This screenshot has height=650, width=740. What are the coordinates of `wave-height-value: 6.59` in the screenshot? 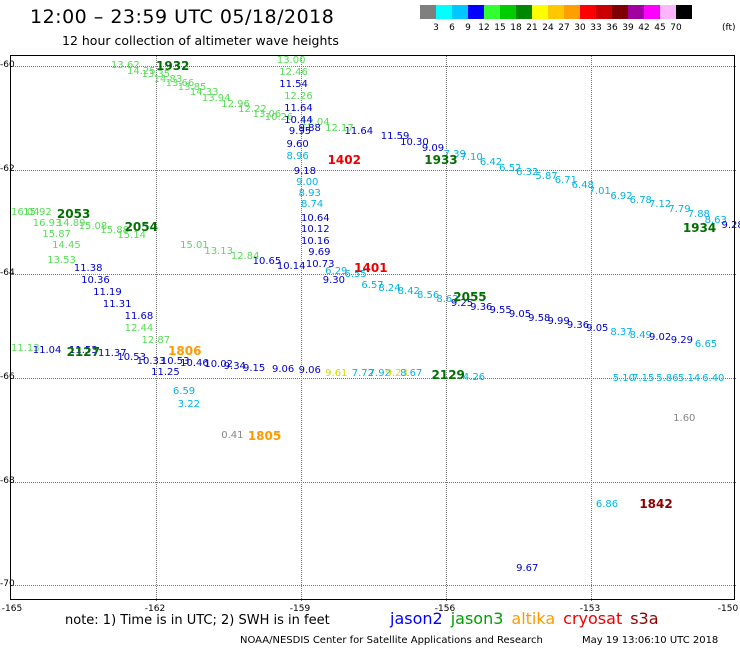 It's located at (184, 391).